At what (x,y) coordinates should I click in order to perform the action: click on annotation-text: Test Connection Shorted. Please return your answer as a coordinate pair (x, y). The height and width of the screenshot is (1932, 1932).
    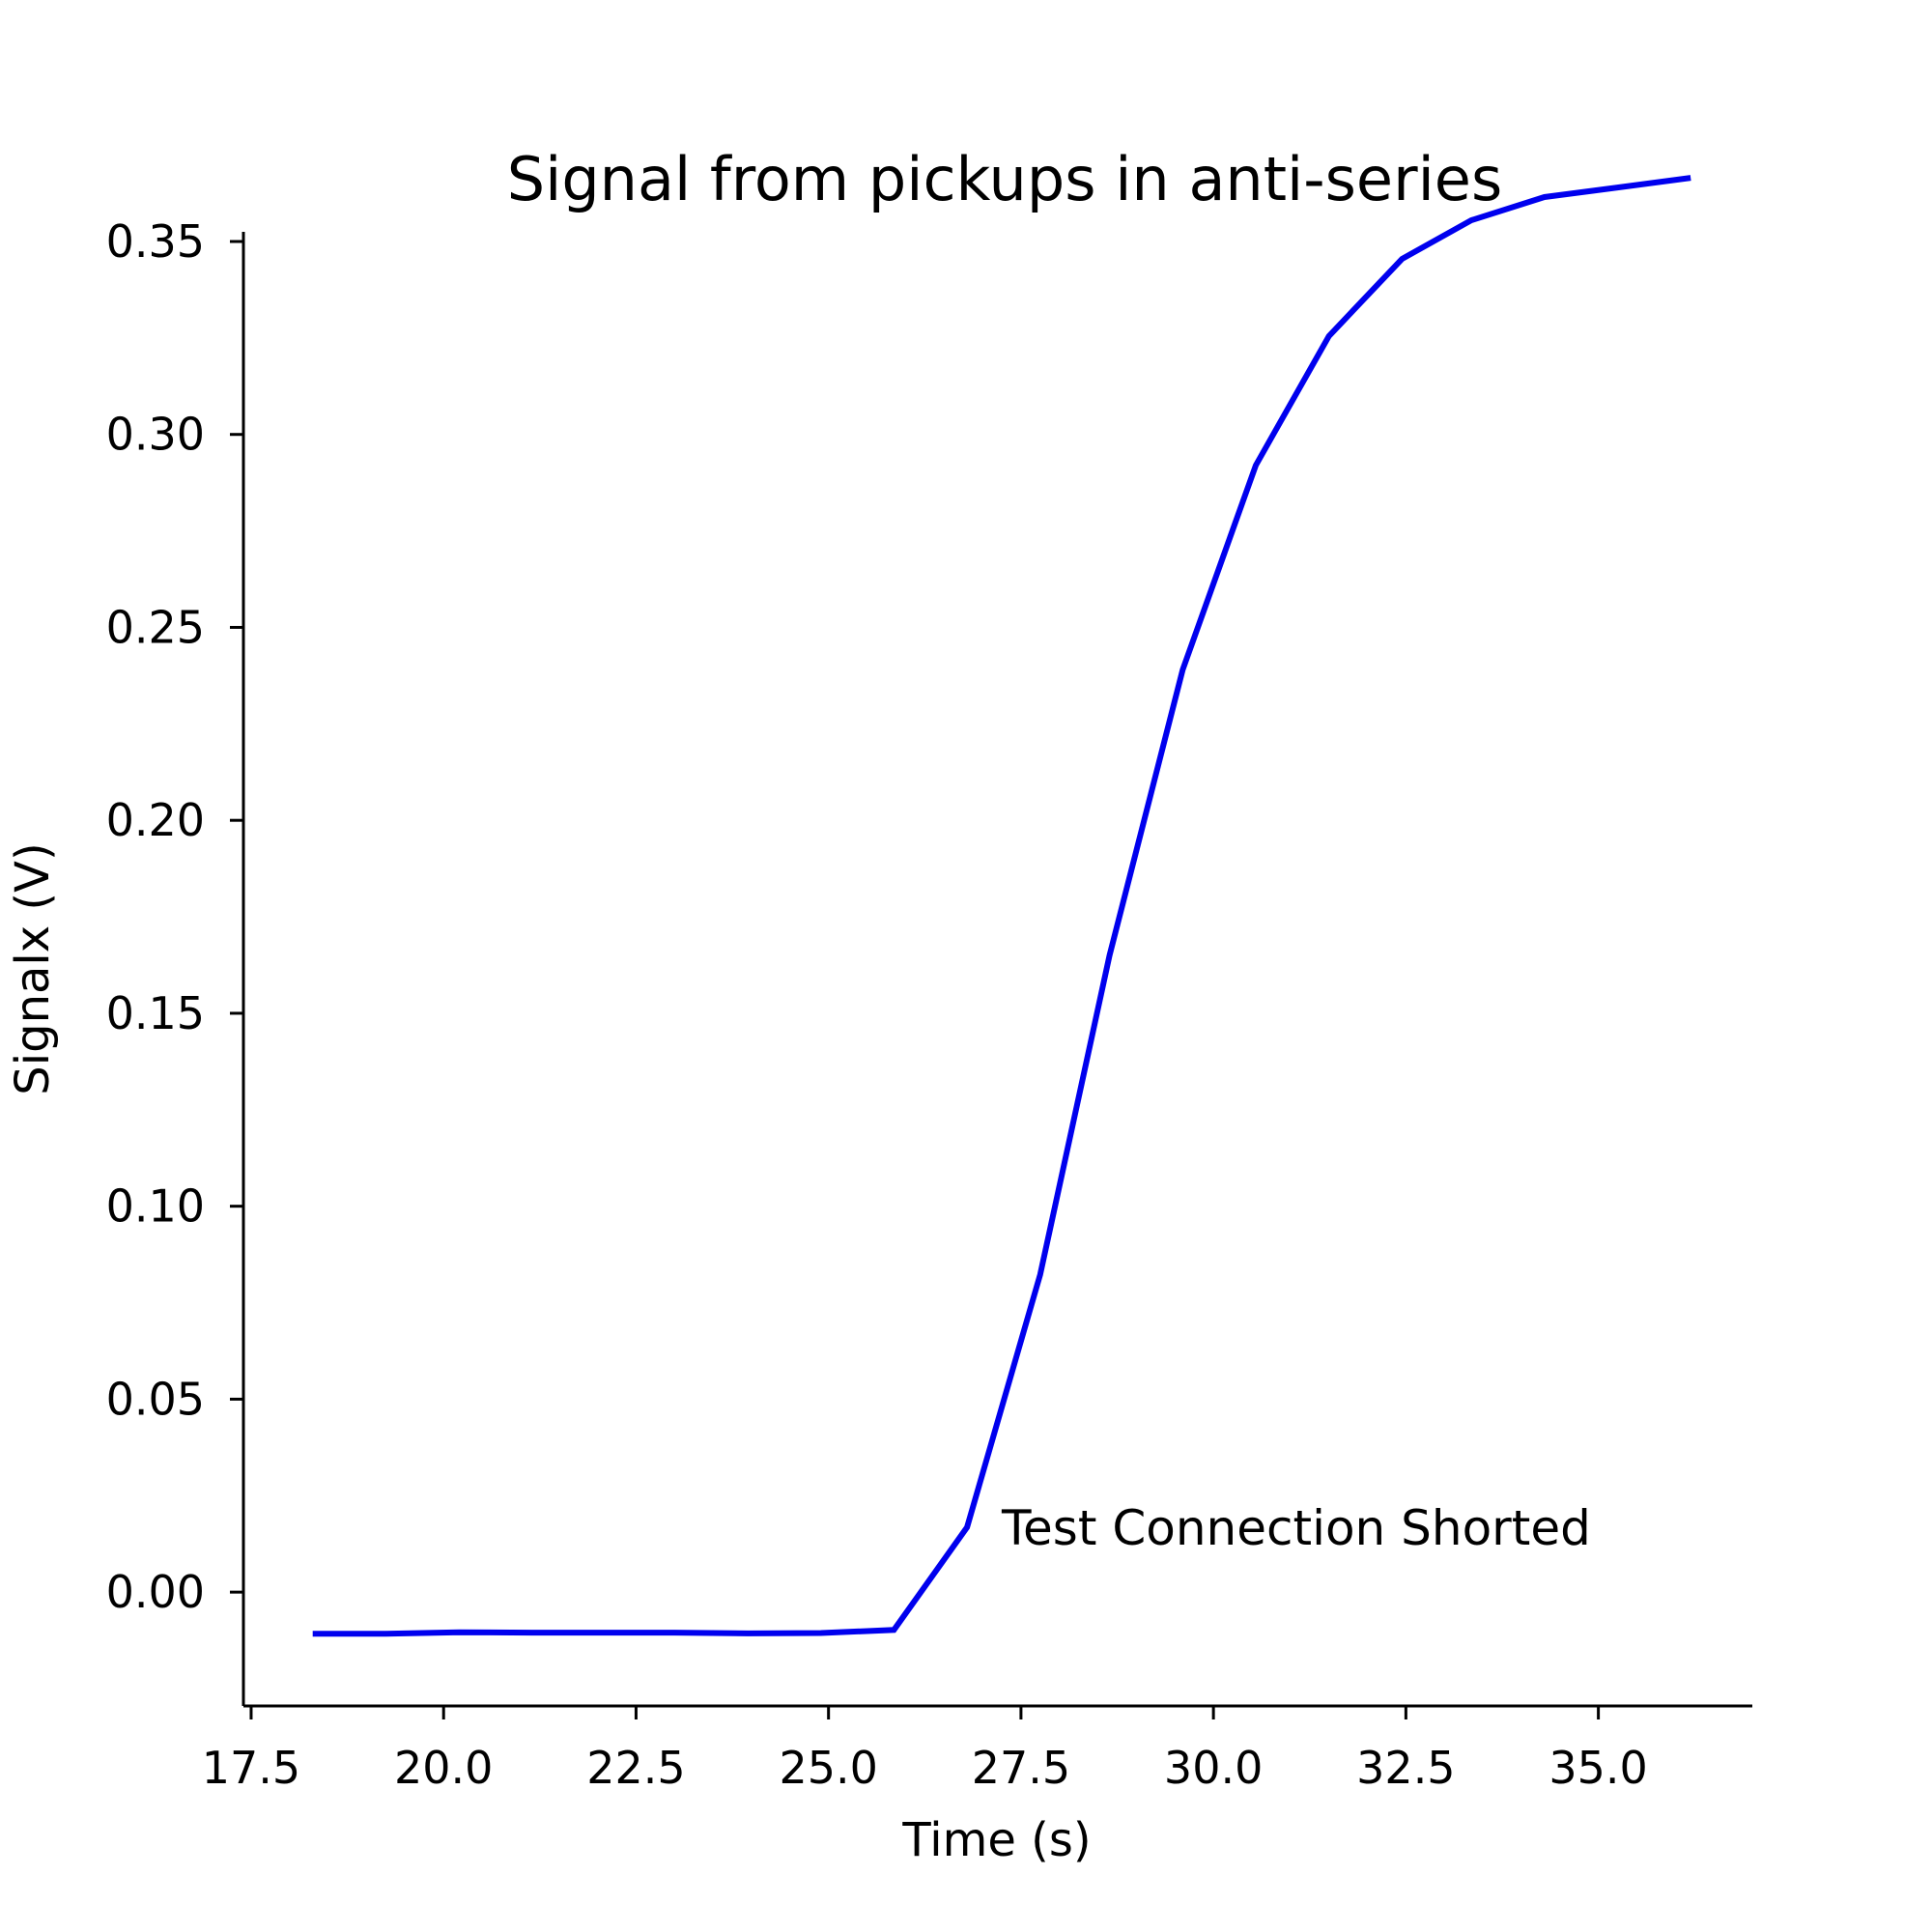
    Looking at the image, I should click on (1296, 1528).